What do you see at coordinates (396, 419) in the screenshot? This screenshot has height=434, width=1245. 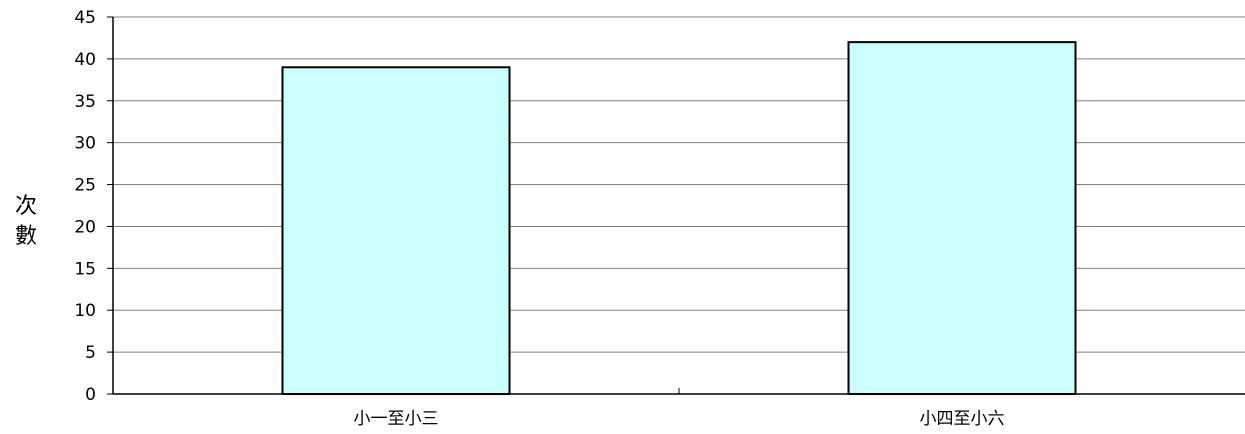 I see `x-tick-label: 小一至小三` at bounding box center [396, 419].